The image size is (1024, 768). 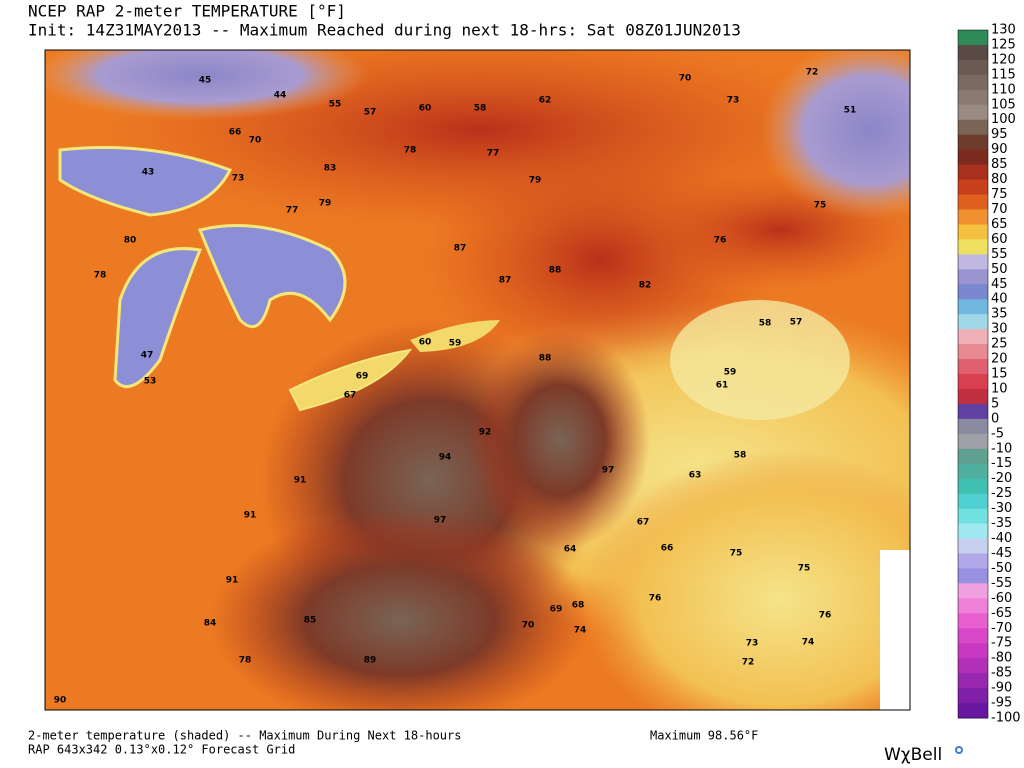 I want to click on colorbar-label: 130, so click(x=1003, y=30).